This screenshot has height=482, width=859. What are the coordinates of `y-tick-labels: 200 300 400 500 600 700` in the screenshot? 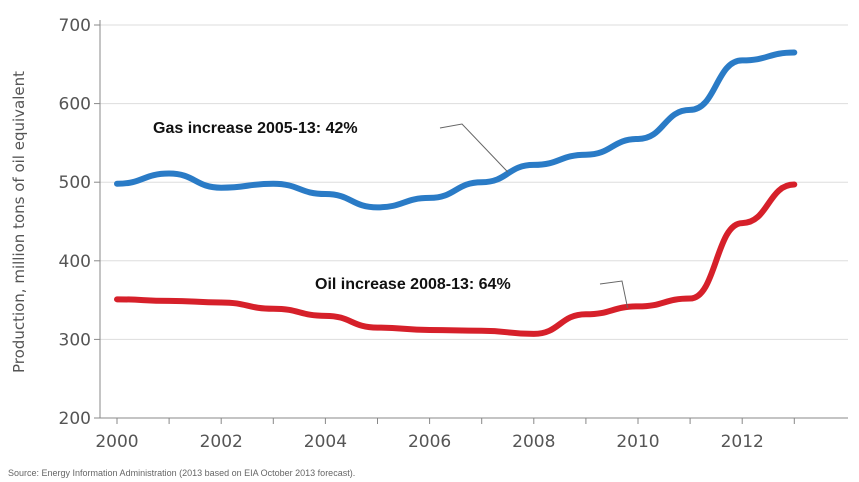 It's located at (75, 222).